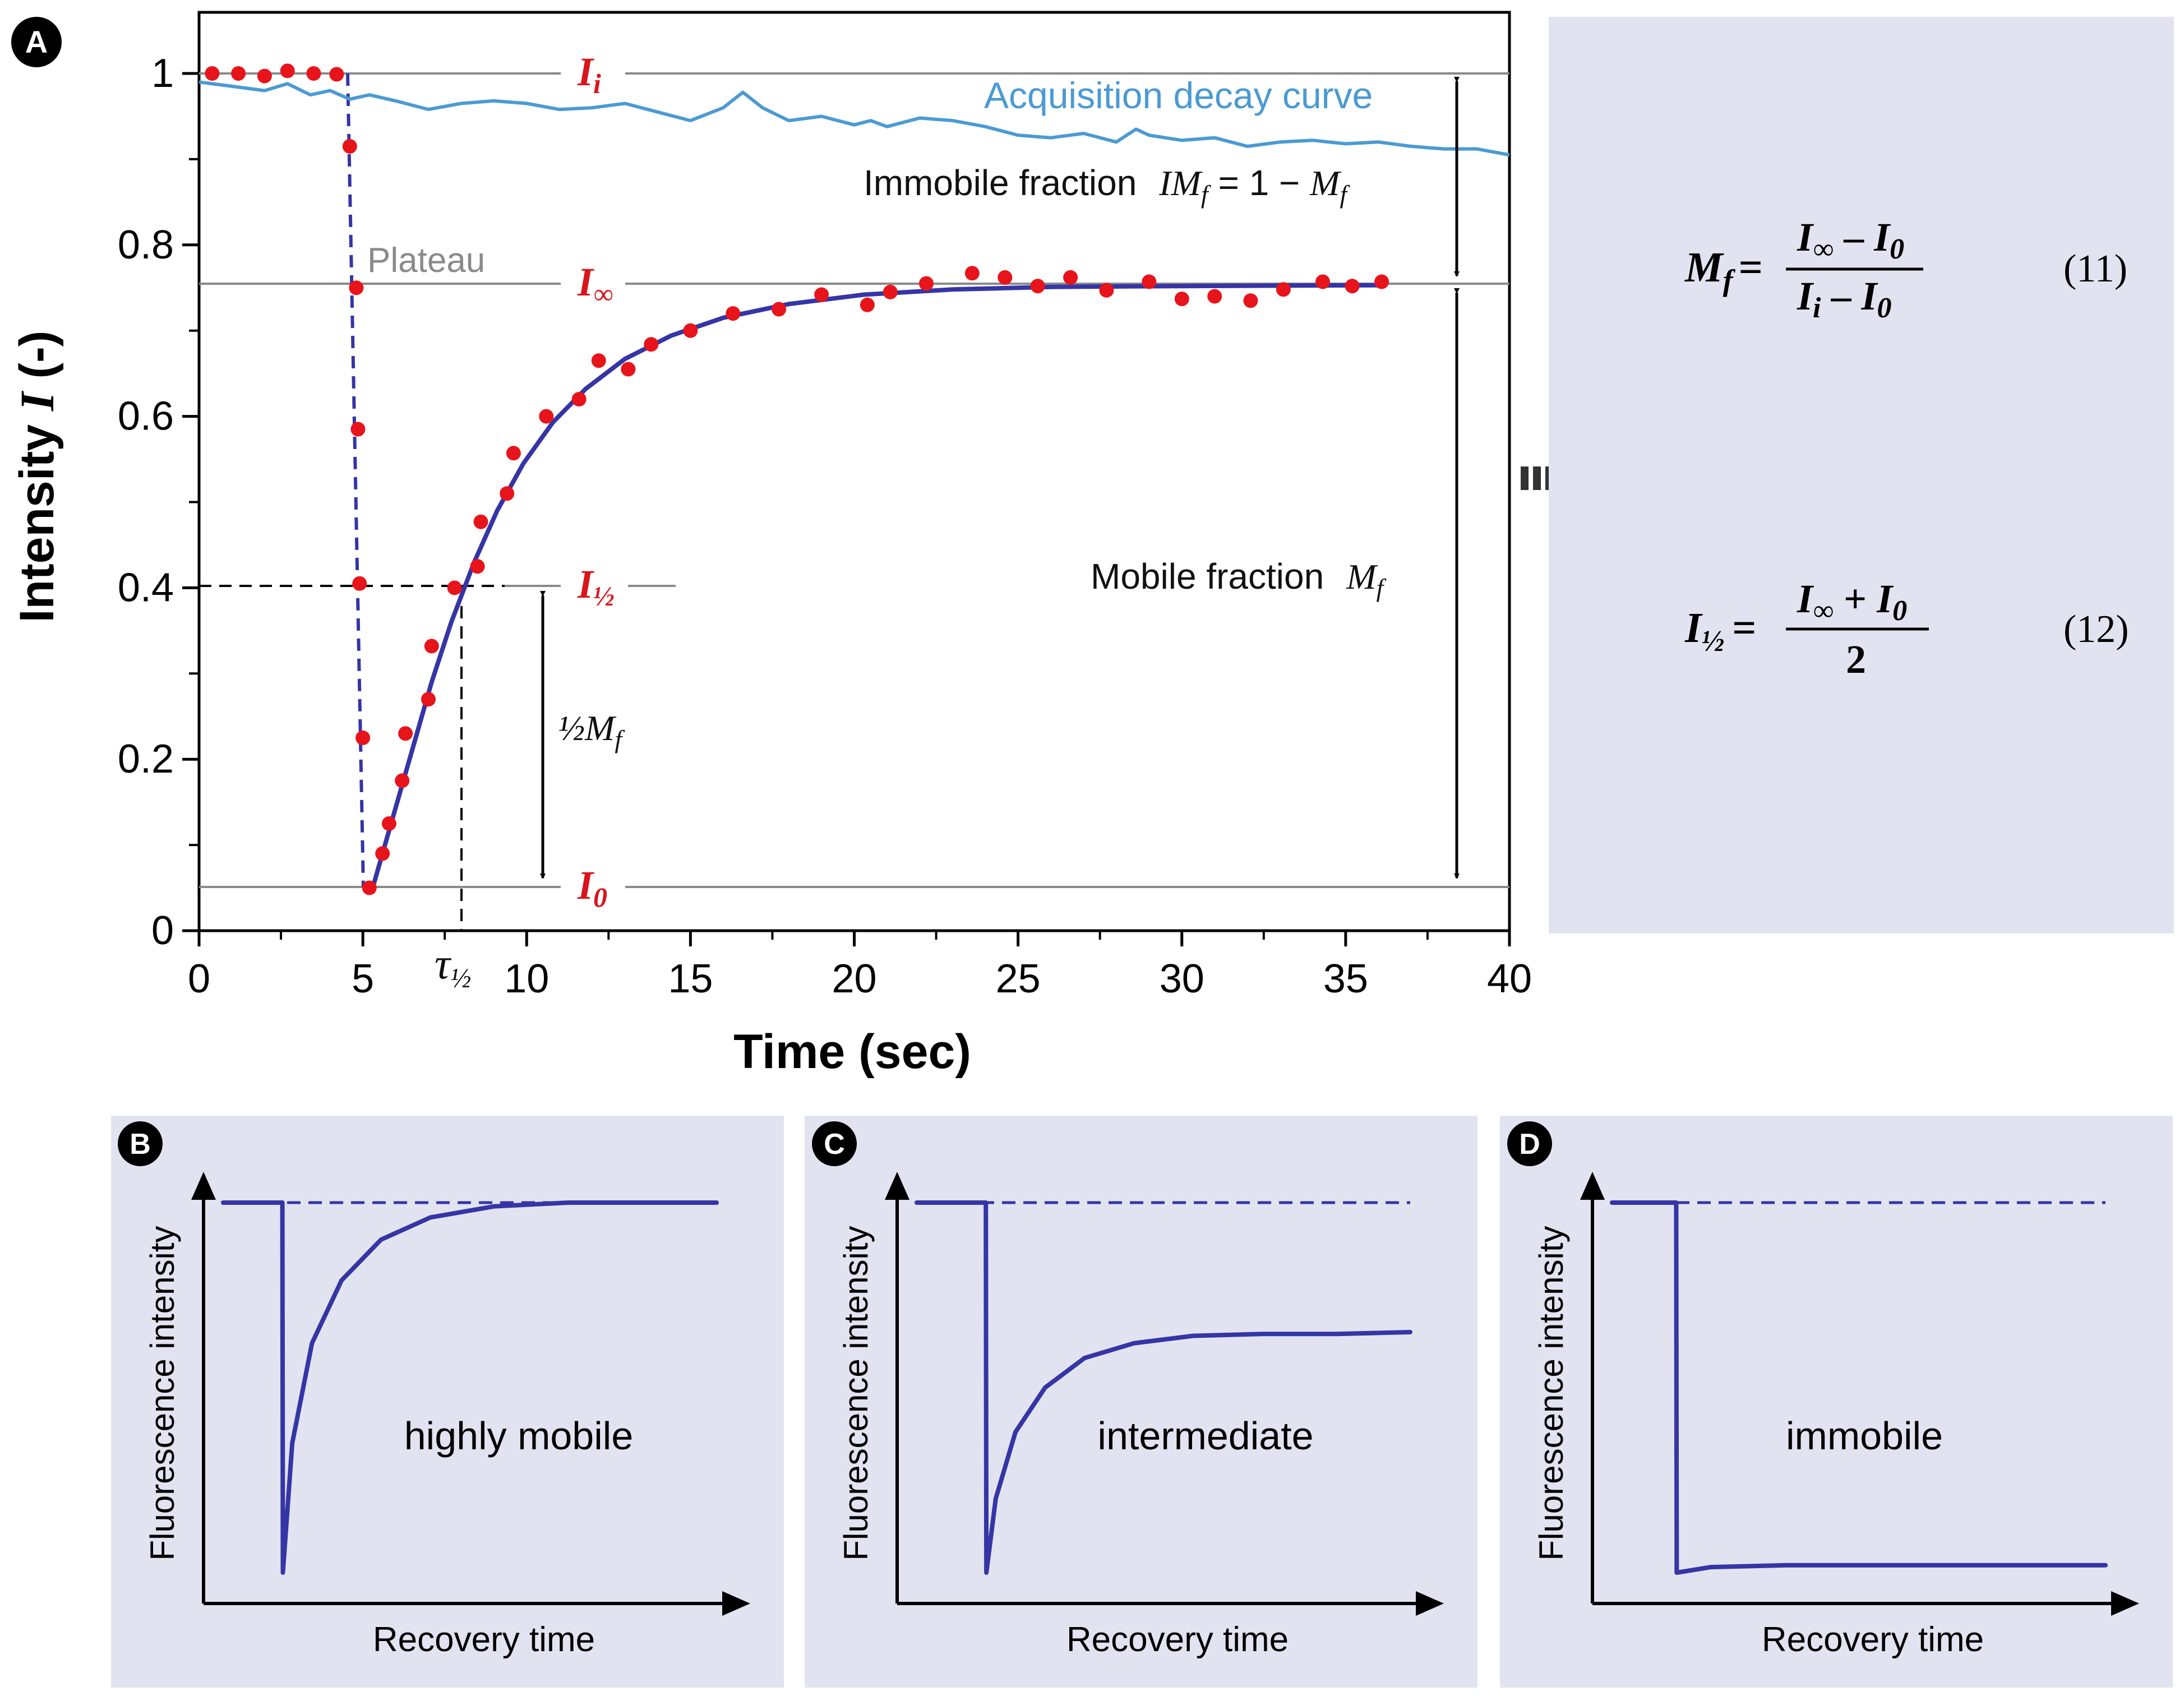  Describe the element at coordinates (1182, 978) in the screenshot. I see `x-tick-label: 30` at that location.